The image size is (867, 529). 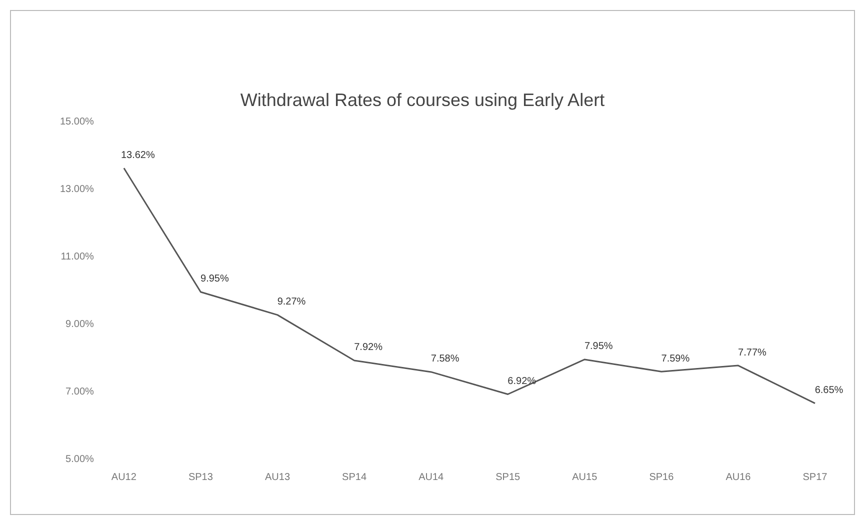 What do you see at coordinates (77, 122) in the screenshot?
I see `y-tick-label: 15.00%` at bounding box center [77, 122].